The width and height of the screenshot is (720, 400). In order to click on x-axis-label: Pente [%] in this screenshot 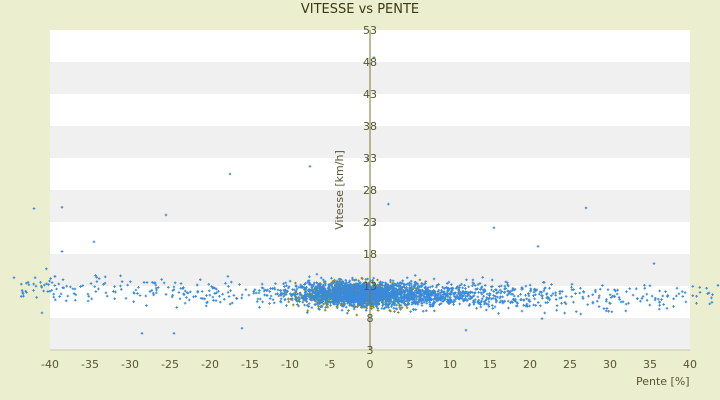, I will do `click(663, 381)`.